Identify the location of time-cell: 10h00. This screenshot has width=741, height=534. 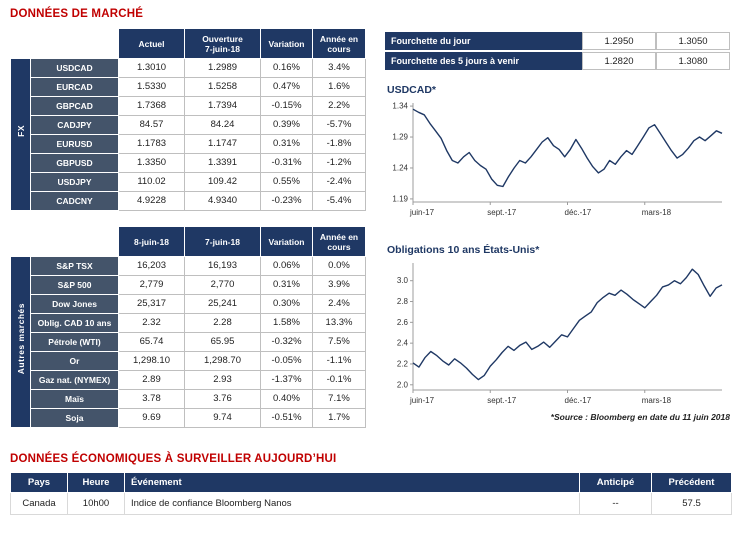
(96, 503).